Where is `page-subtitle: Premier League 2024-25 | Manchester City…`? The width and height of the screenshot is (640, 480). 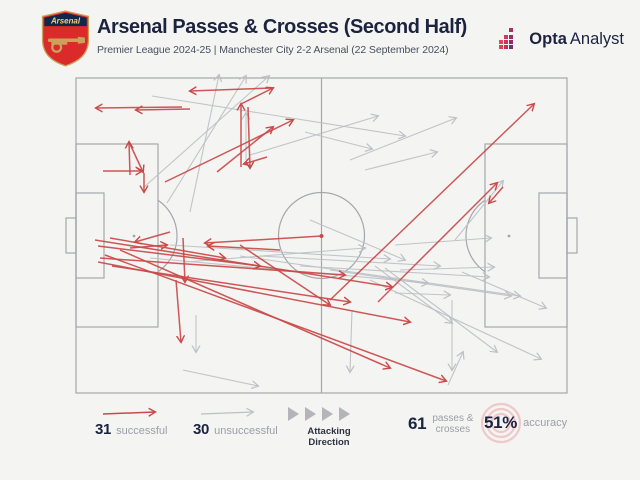
page-subtitle: Premier League 2024-25 | Manchester City… is located at coordinates (273, 50).